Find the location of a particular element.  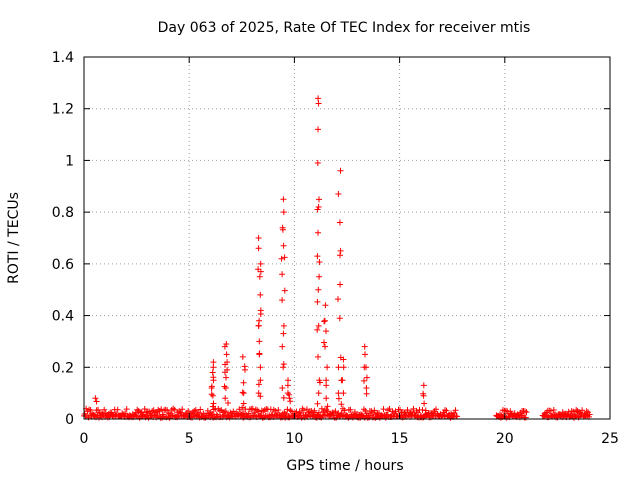

y-tick-label: 0.2 is located at coordinates (63, 368).